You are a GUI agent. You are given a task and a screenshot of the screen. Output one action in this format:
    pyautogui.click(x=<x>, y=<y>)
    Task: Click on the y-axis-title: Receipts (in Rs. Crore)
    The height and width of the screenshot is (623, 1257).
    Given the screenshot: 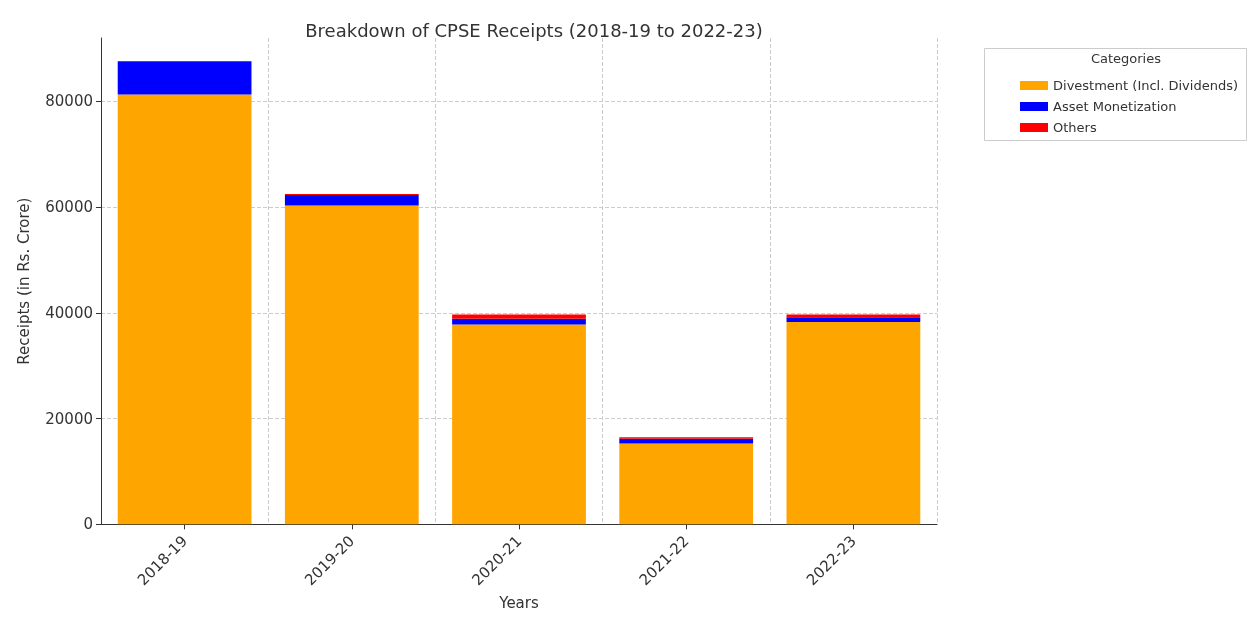 What is the action you would take?
    pyautogui.click(x=23, y=281)
    